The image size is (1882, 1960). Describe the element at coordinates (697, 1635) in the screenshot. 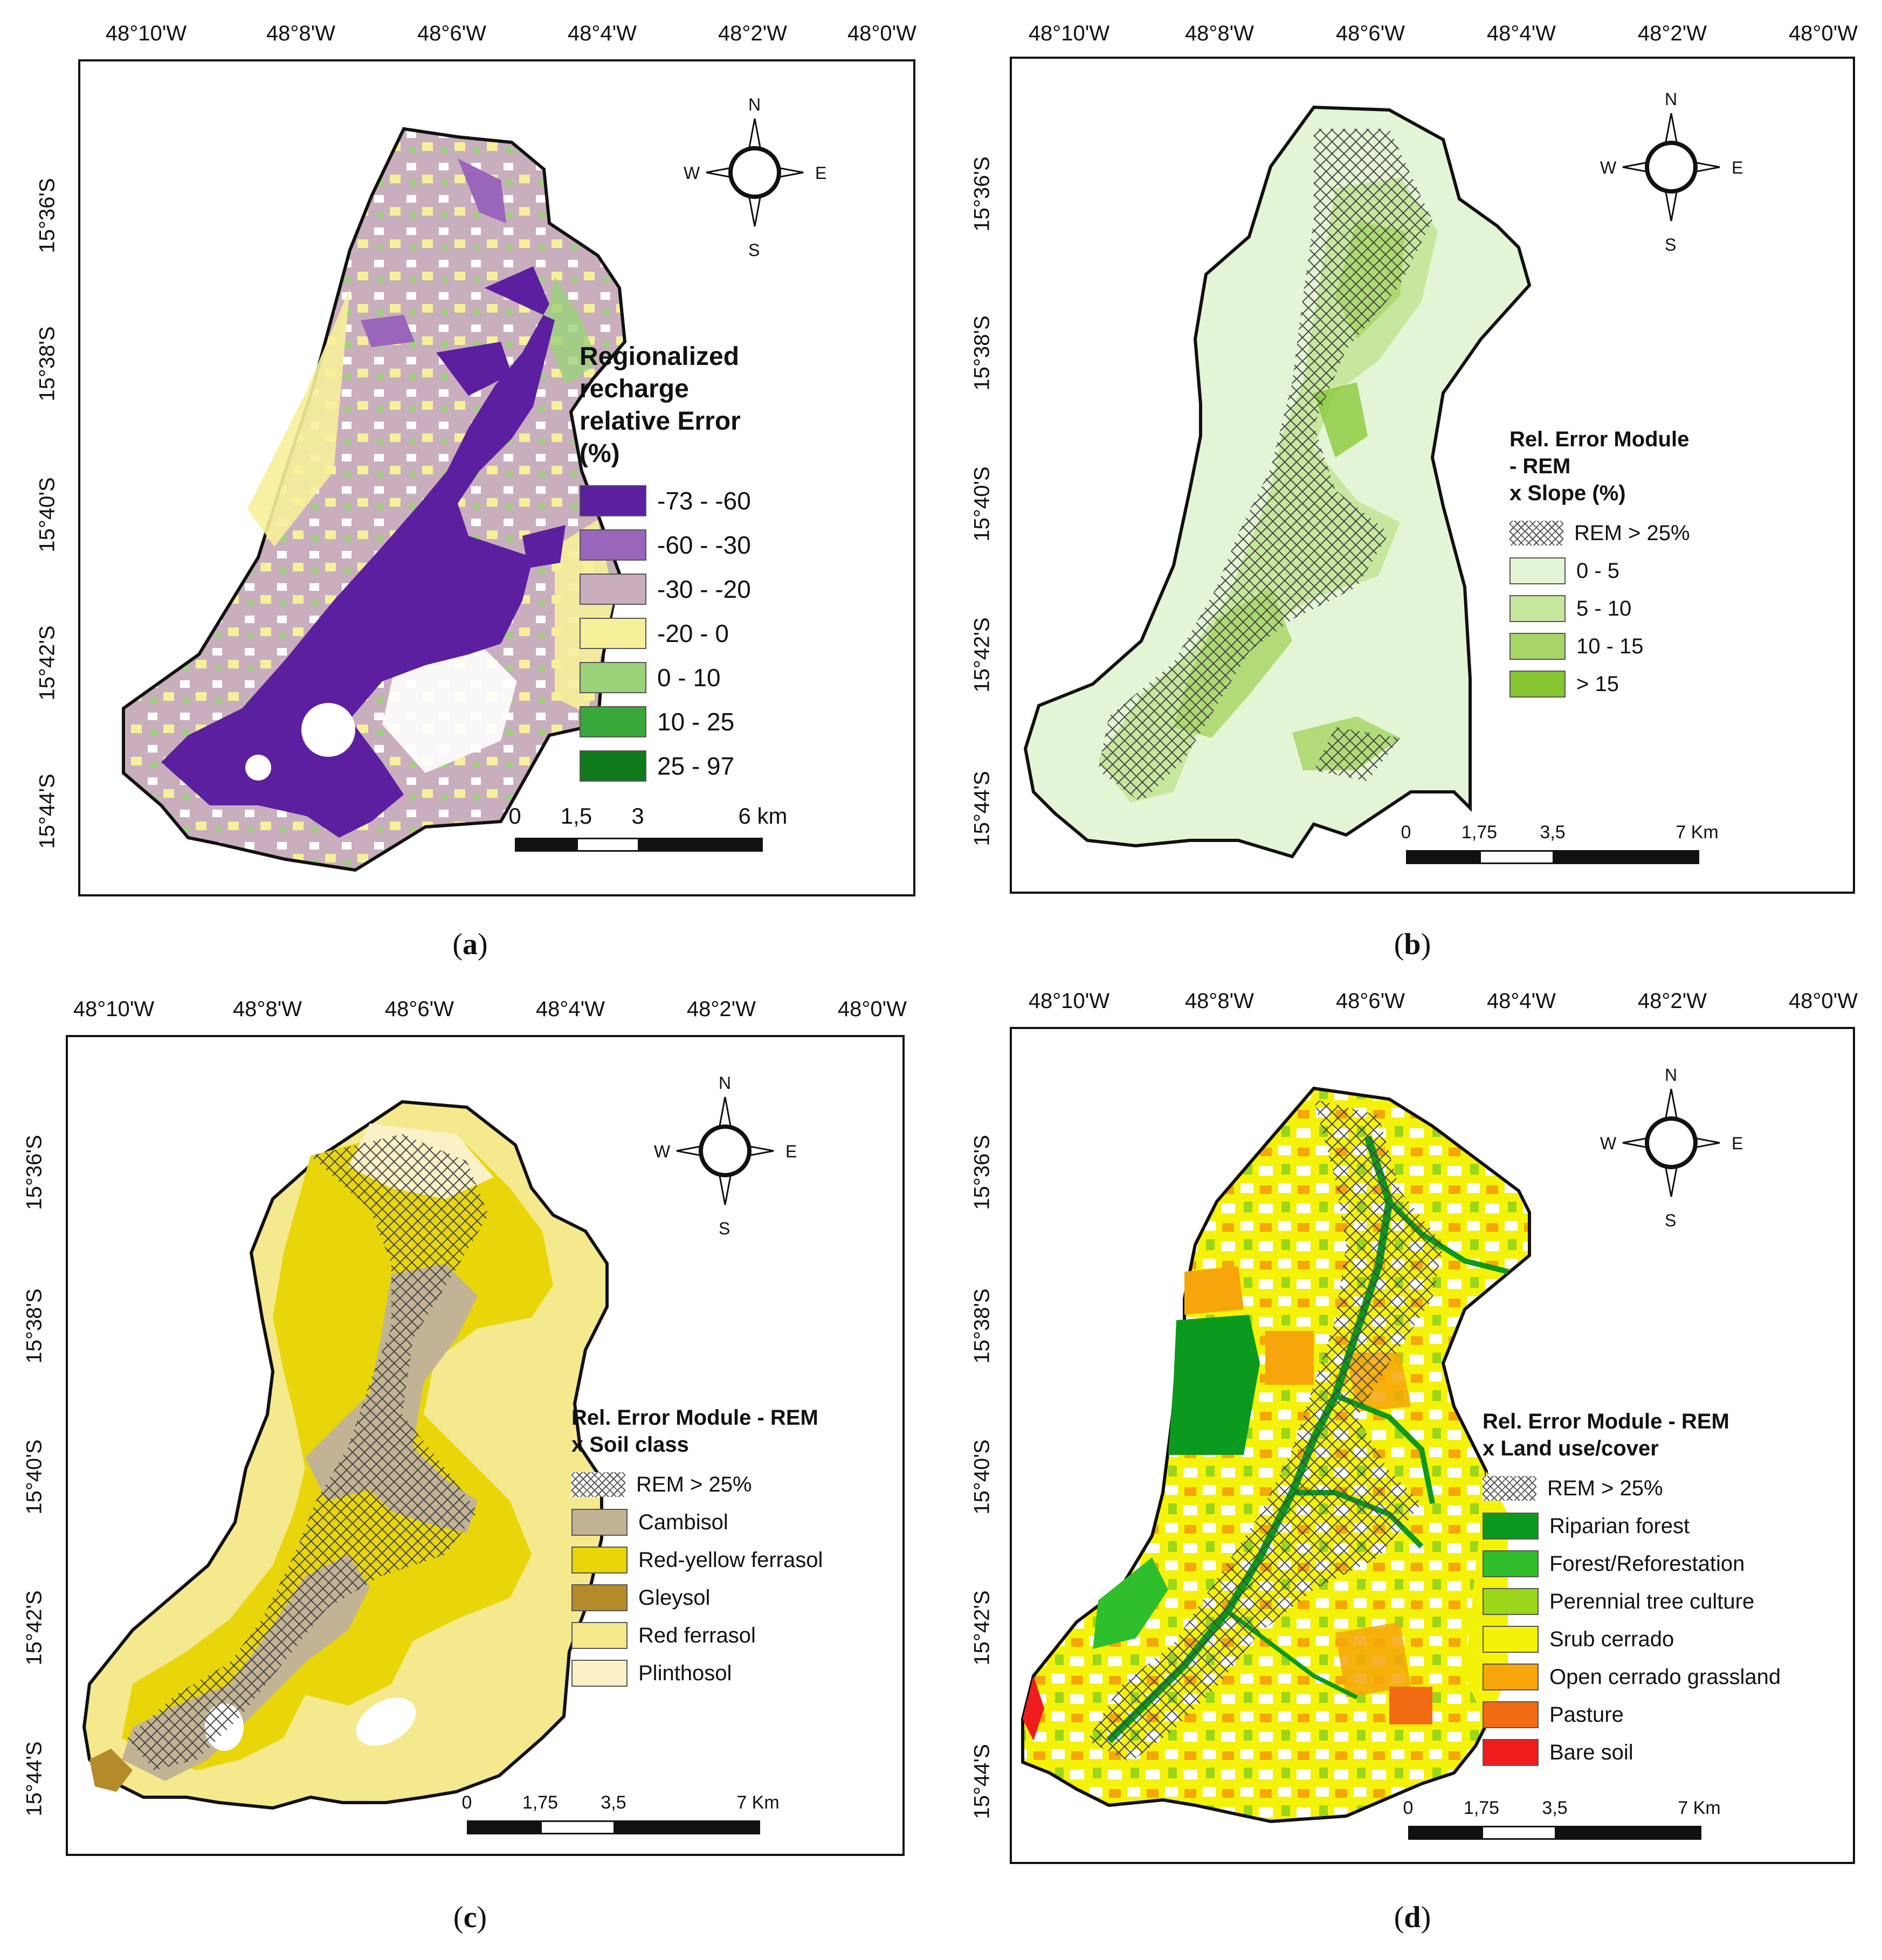

I see `legend-label: Red ferrasol` at that location.